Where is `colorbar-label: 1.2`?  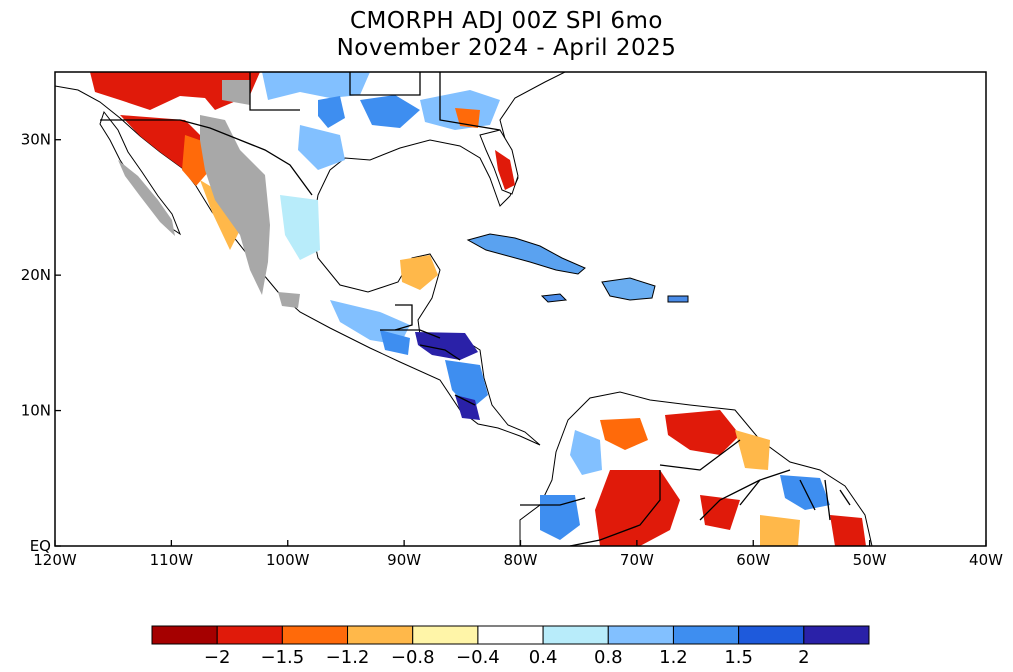
colorbar-label: 1.2 is located at coordinates (673, 657).